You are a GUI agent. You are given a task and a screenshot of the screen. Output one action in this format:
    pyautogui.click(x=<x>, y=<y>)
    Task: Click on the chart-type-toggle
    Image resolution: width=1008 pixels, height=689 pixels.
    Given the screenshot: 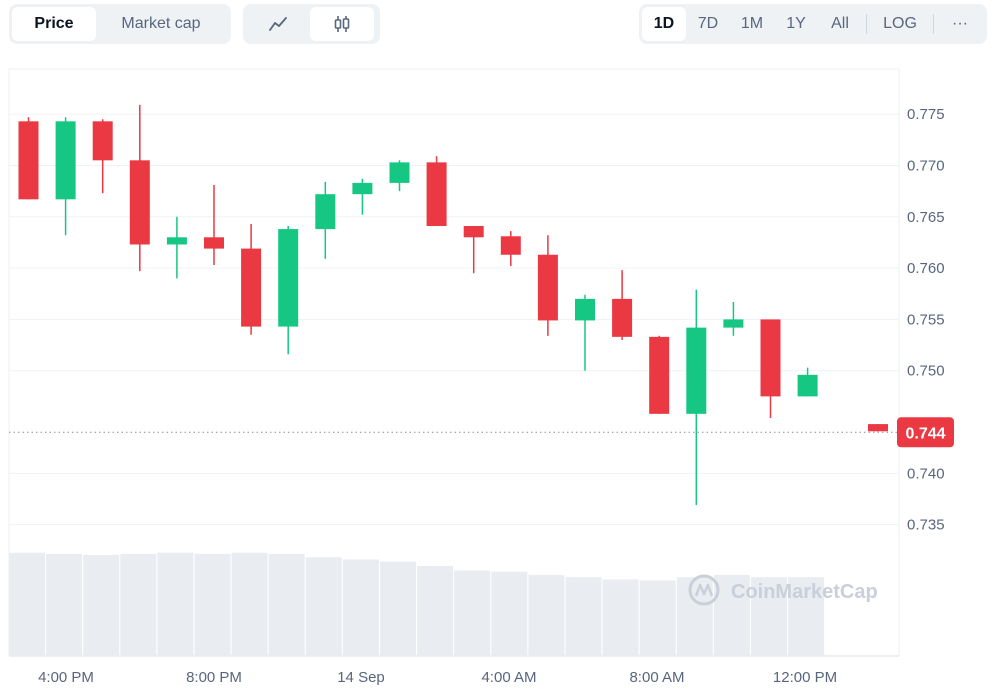 What is the action you would take?
    pyautogui.click(x=311, y=24)
    